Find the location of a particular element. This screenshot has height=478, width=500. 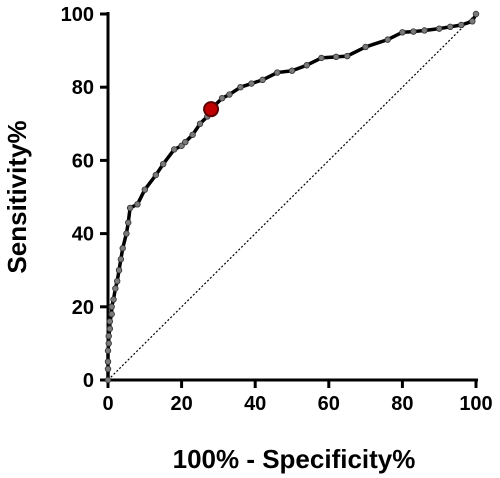

y-tick-label-80: 80 is located at coordinates (83, 88).